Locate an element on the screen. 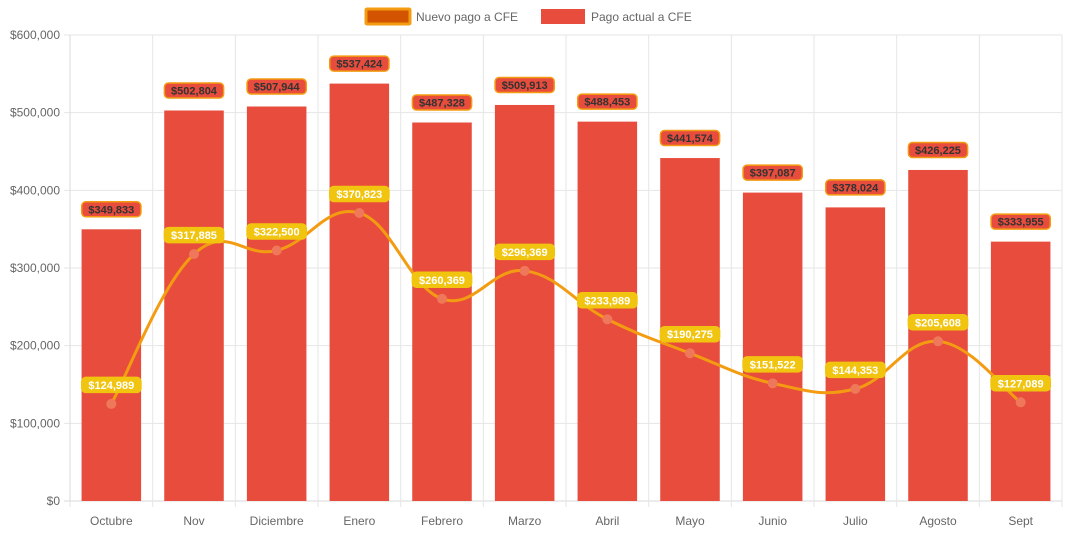 Image resolution: width=1068 pixels, height=533 pixels. bar-value-label: $502,804 is located at coordinates (194, 90).